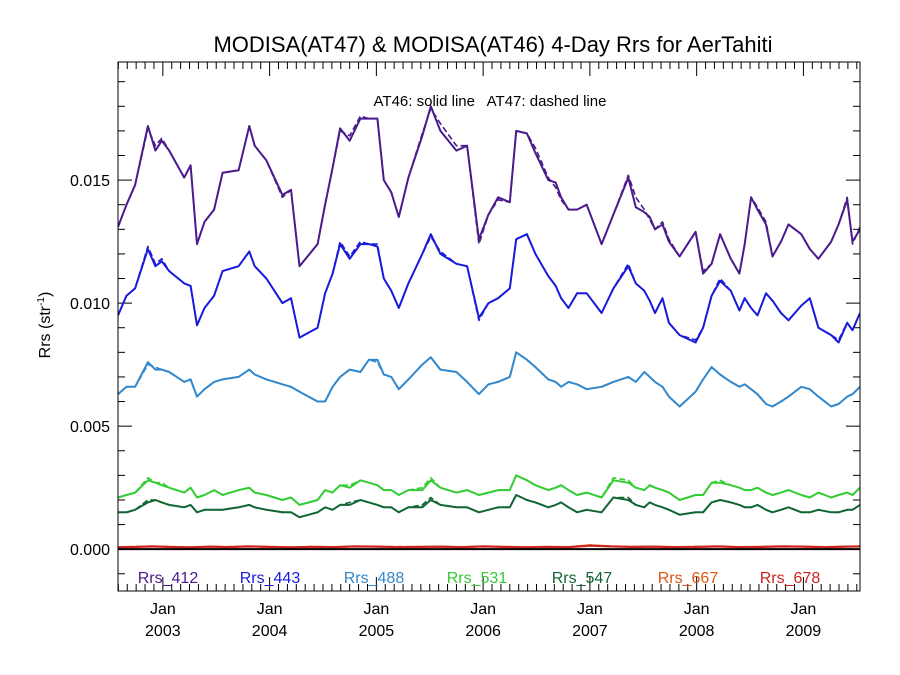 This screenshot has height=675, width=900. Describe the element at coordinates (168, 578) in the screenshot. I see `legend-label-rrs-412: Rrs_412` at that location.